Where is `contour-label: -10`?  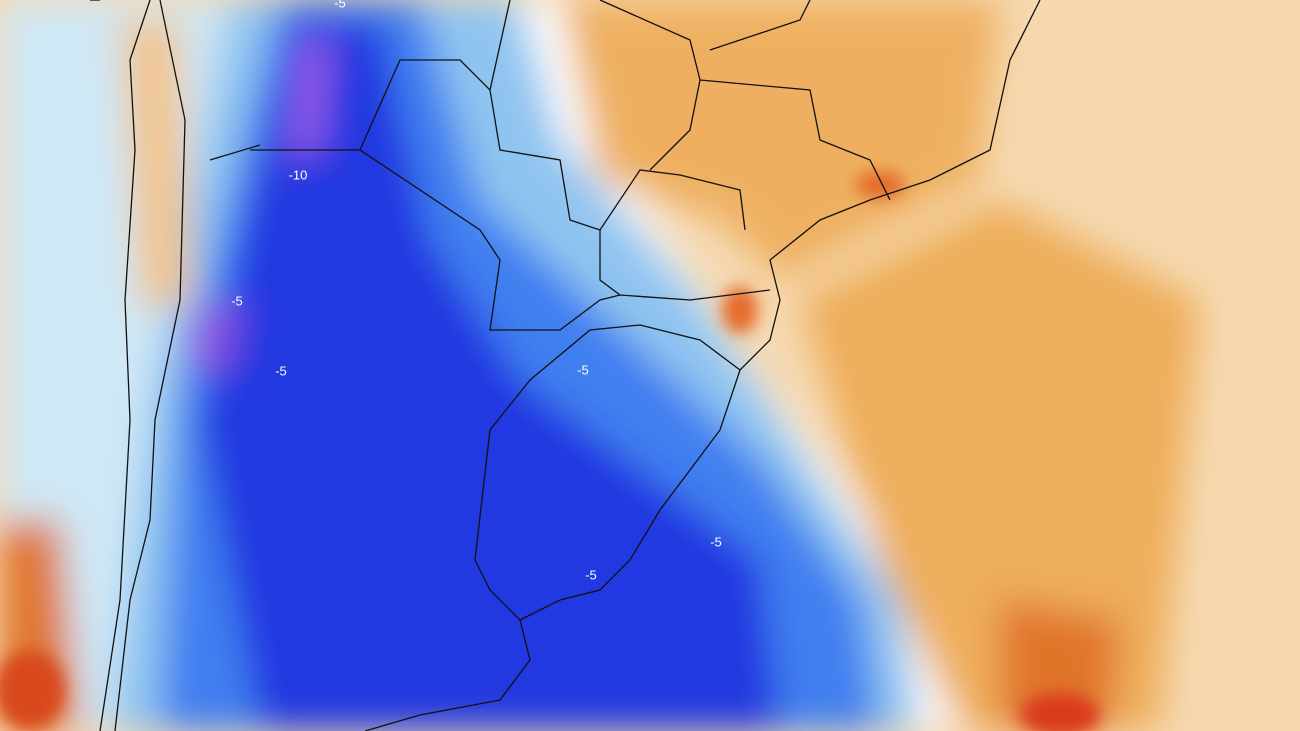
contour-label: -10 is located at coordinates (298, 174).